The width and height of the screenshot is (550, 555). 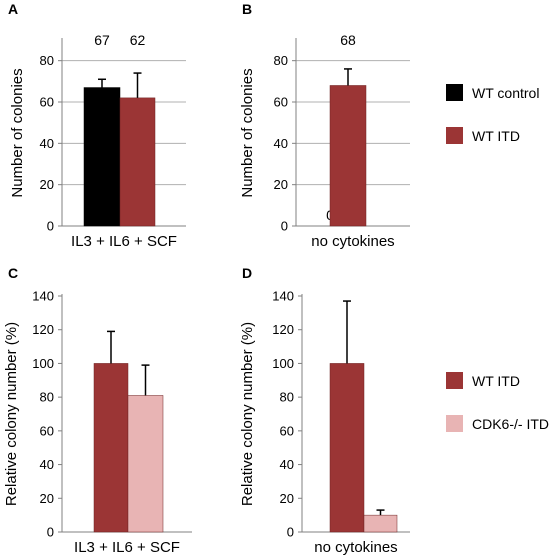 I want to click on bar-wt-control, so click(x=102, y=157).